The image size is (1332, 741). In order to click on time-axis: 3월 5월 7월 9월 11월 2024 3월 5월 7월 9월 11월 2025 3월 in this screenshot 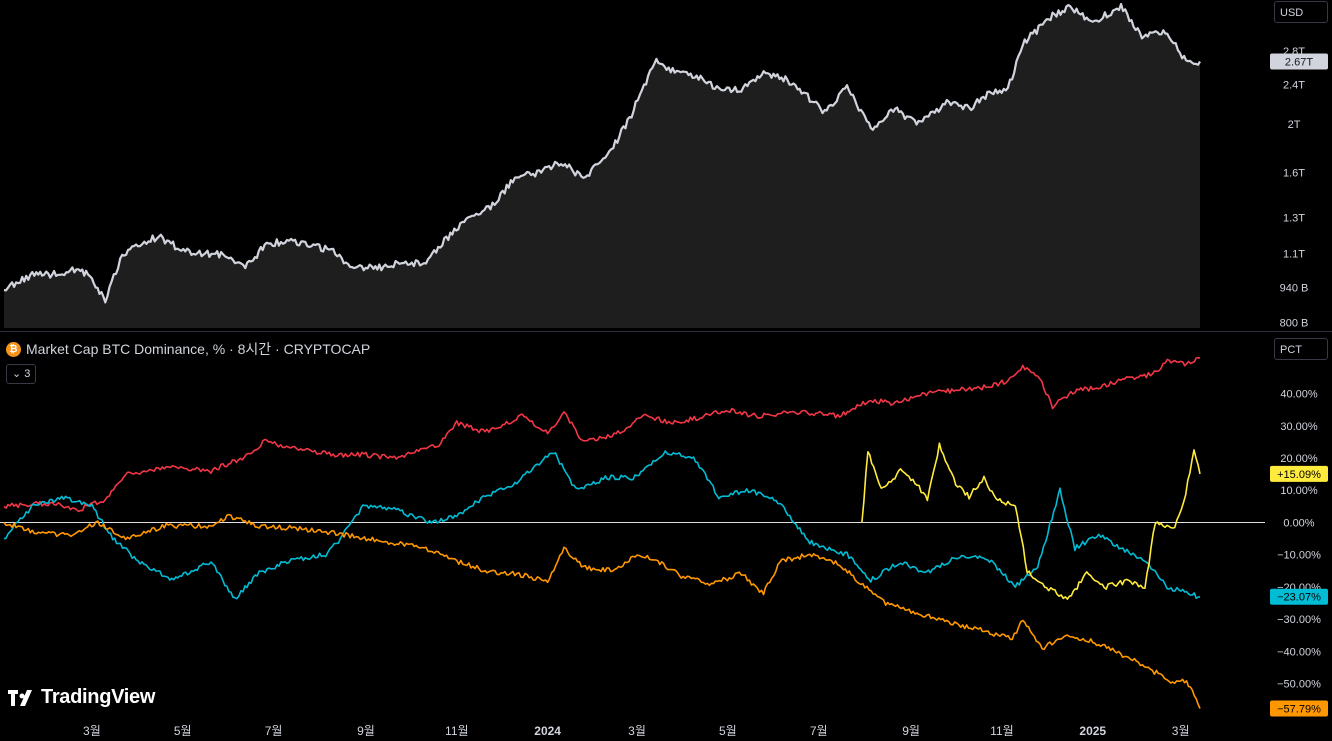, I will do `click(636, 731)`.